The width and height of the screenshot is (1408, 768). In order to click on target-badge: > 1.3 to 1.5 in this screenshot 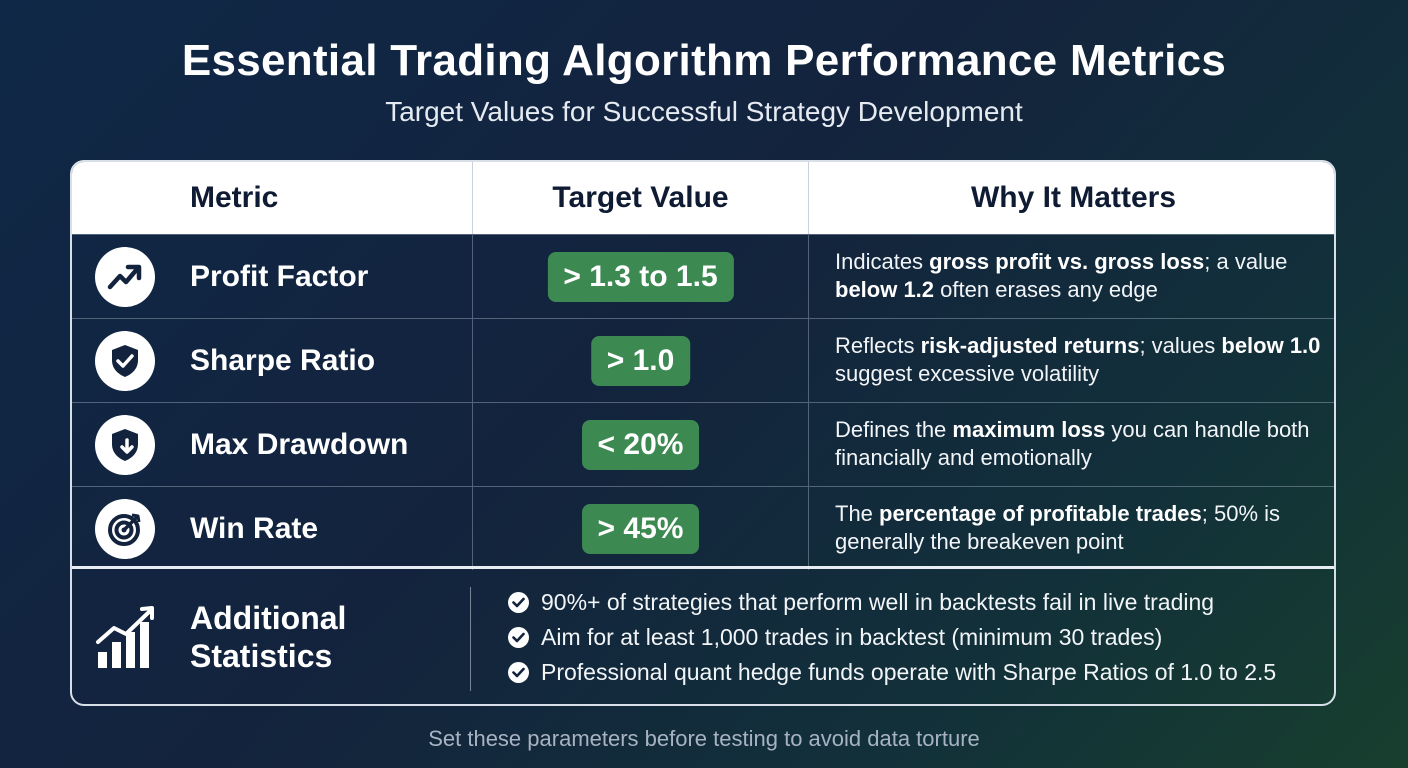, I will do `click(640, 277)`.